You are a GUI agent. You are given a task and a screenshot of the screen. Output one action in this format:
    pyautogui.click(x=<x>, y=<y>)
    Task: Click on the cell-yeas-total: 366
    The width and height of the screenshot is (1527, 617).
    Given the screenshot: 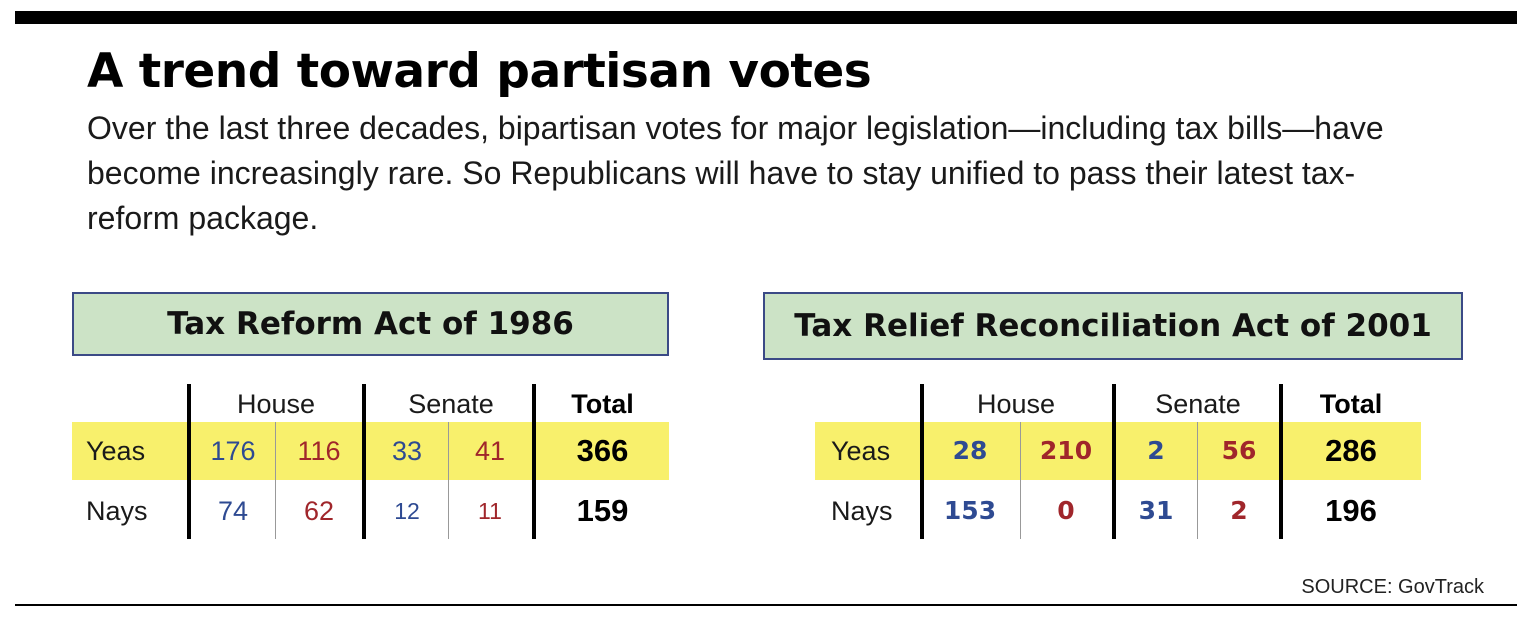 What is the action you would take?
    pyautogui.click(x=602, y=450)
    